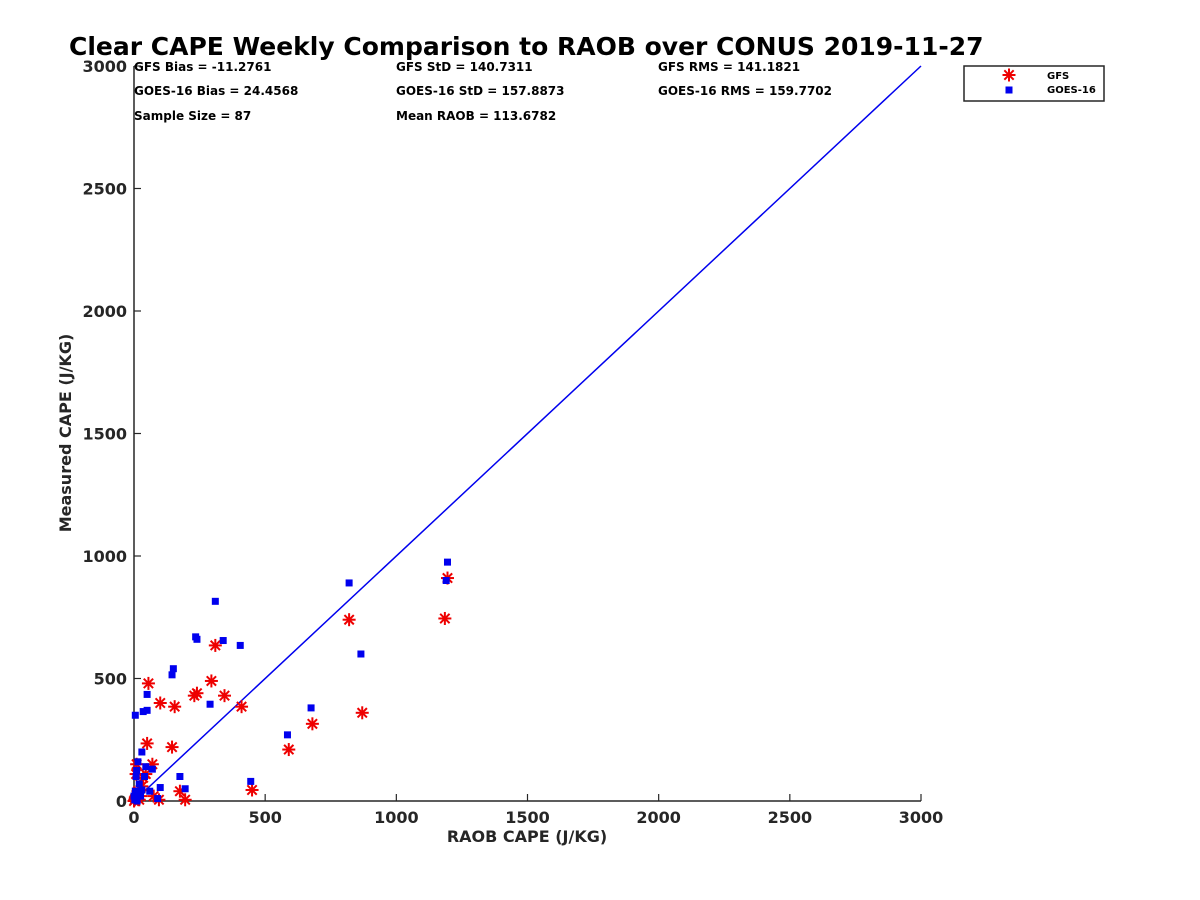  I want to click on stat-goes16-bias: GOES-16 Bias = 24.4568, so click(216, 91).